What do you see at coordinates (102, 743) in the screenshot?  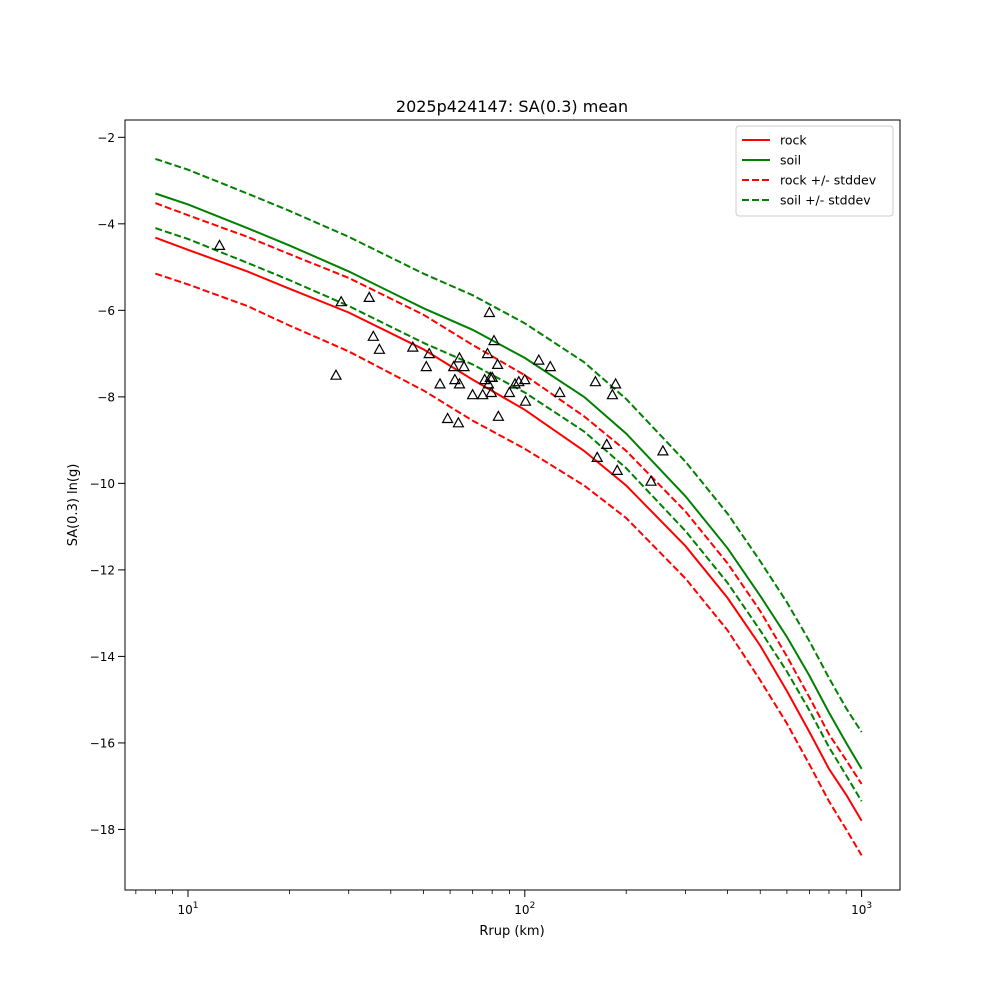 I see `y-tick-label: −16` at bounding box center [102, 743].